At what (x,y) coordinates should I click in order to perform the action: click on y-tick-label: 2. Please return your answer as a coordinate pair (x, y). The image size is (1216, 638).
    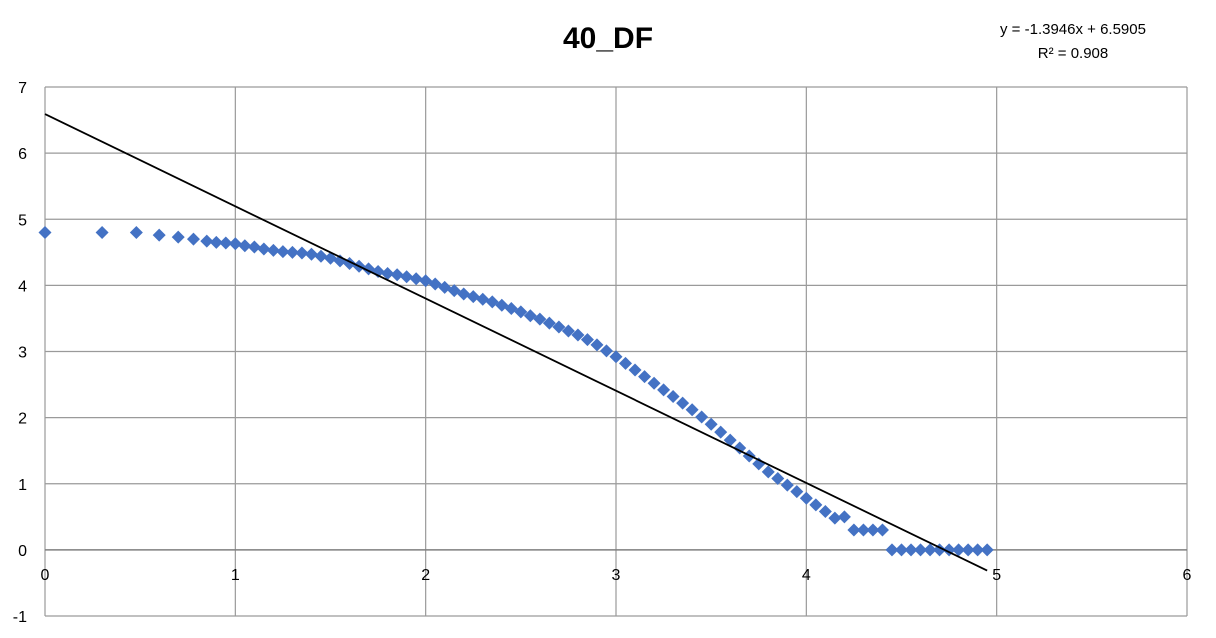
    Looking at the image, I should click on (22, 419).